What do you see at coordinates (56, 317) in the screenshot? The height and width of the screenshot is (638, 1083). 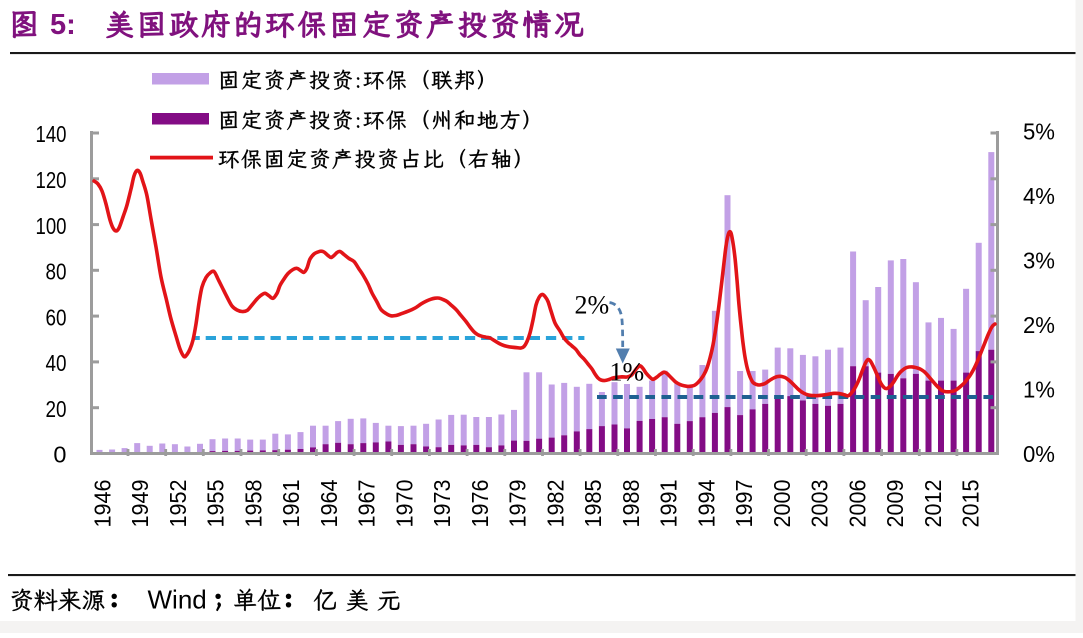 I see `svg-text: 60` at bounding box center [56, 317].